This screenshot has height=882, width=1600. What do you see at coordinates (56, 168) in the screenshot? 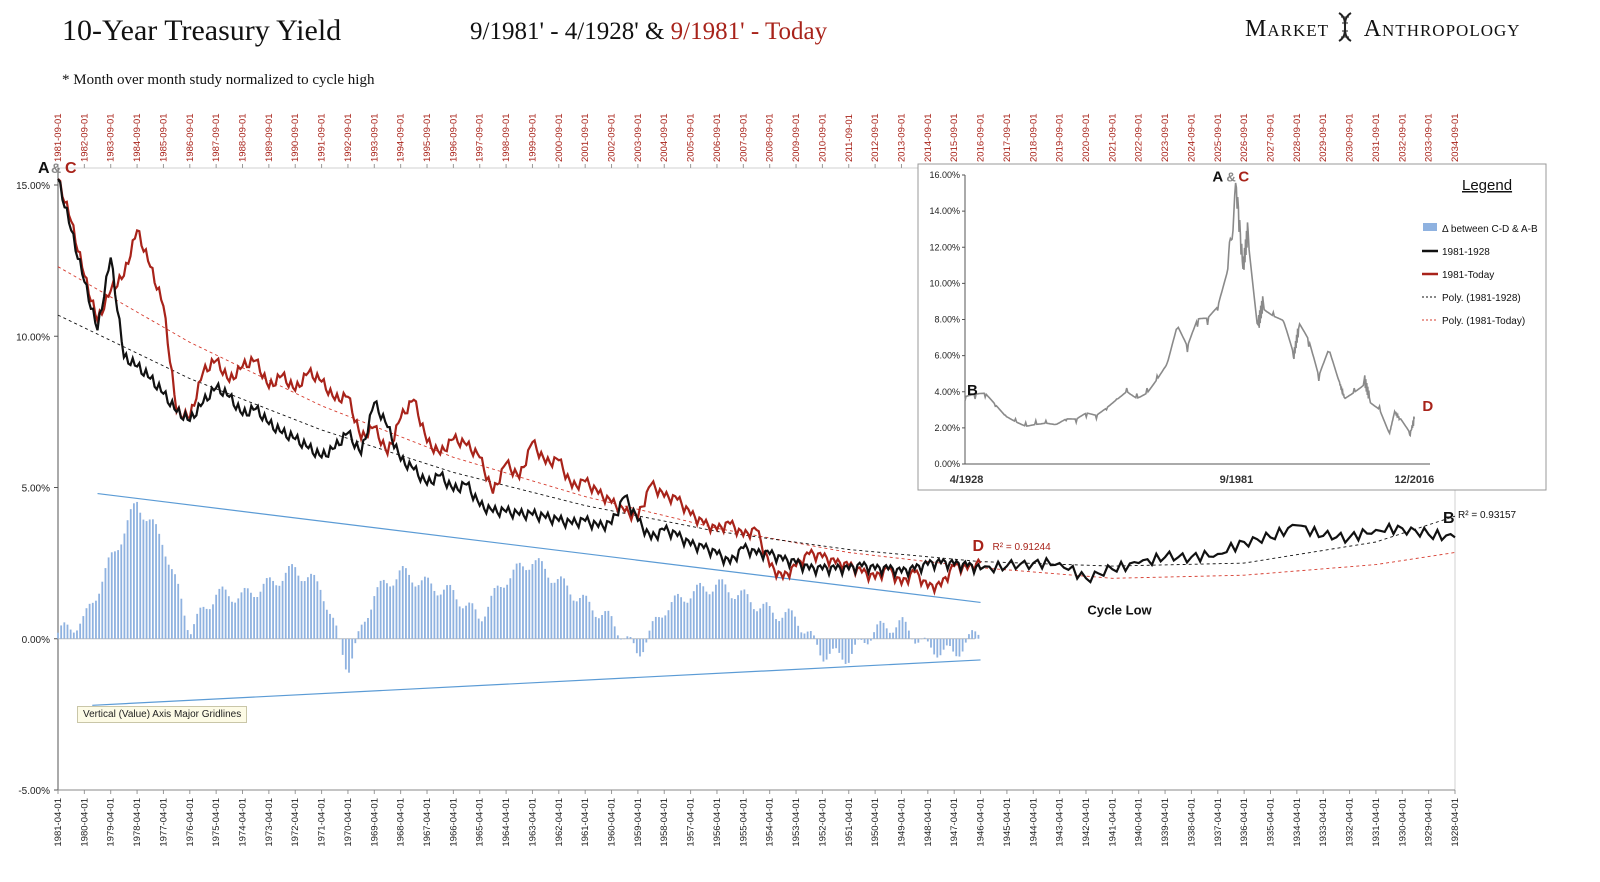
I see `label-ampersand: &` at bounding box center [56, 168].